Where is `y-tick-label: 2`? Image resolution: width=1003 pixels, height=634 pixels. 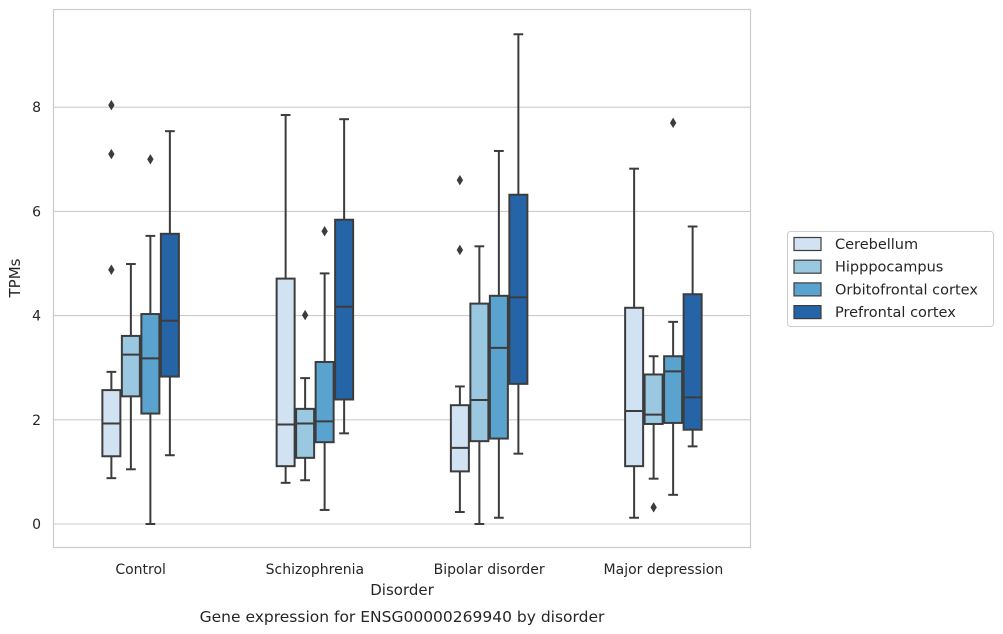 y-tick-label: 2 is located at coordinates (36, 421).